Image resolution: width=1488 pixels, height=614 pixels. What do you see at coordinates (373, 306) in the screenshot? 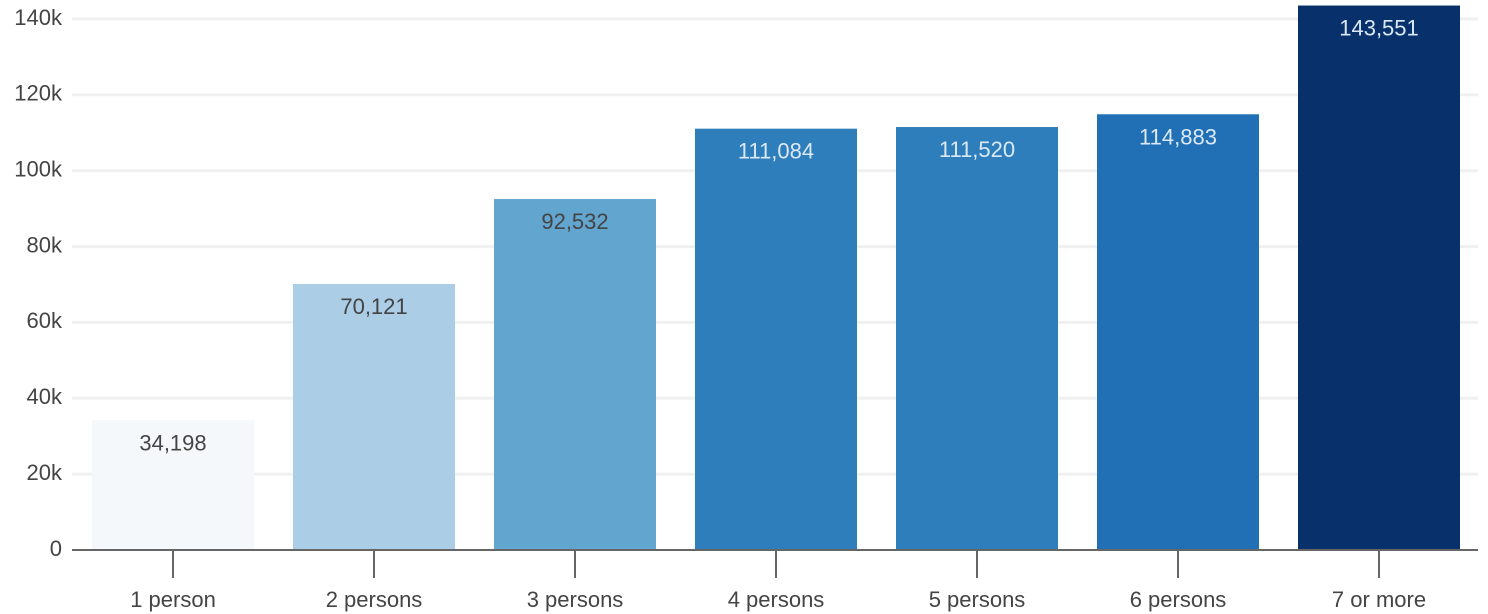
I see `bar-value-label: 70,121` at bounding box center [373, 306].